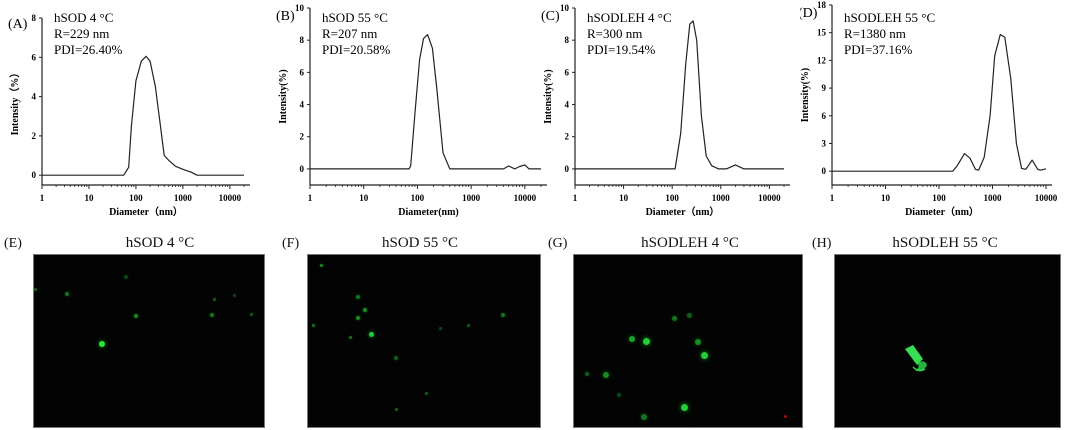  Describe the element at coordinates (558, 243) in the screenshot. I see `panel-label: (G)` at that location.